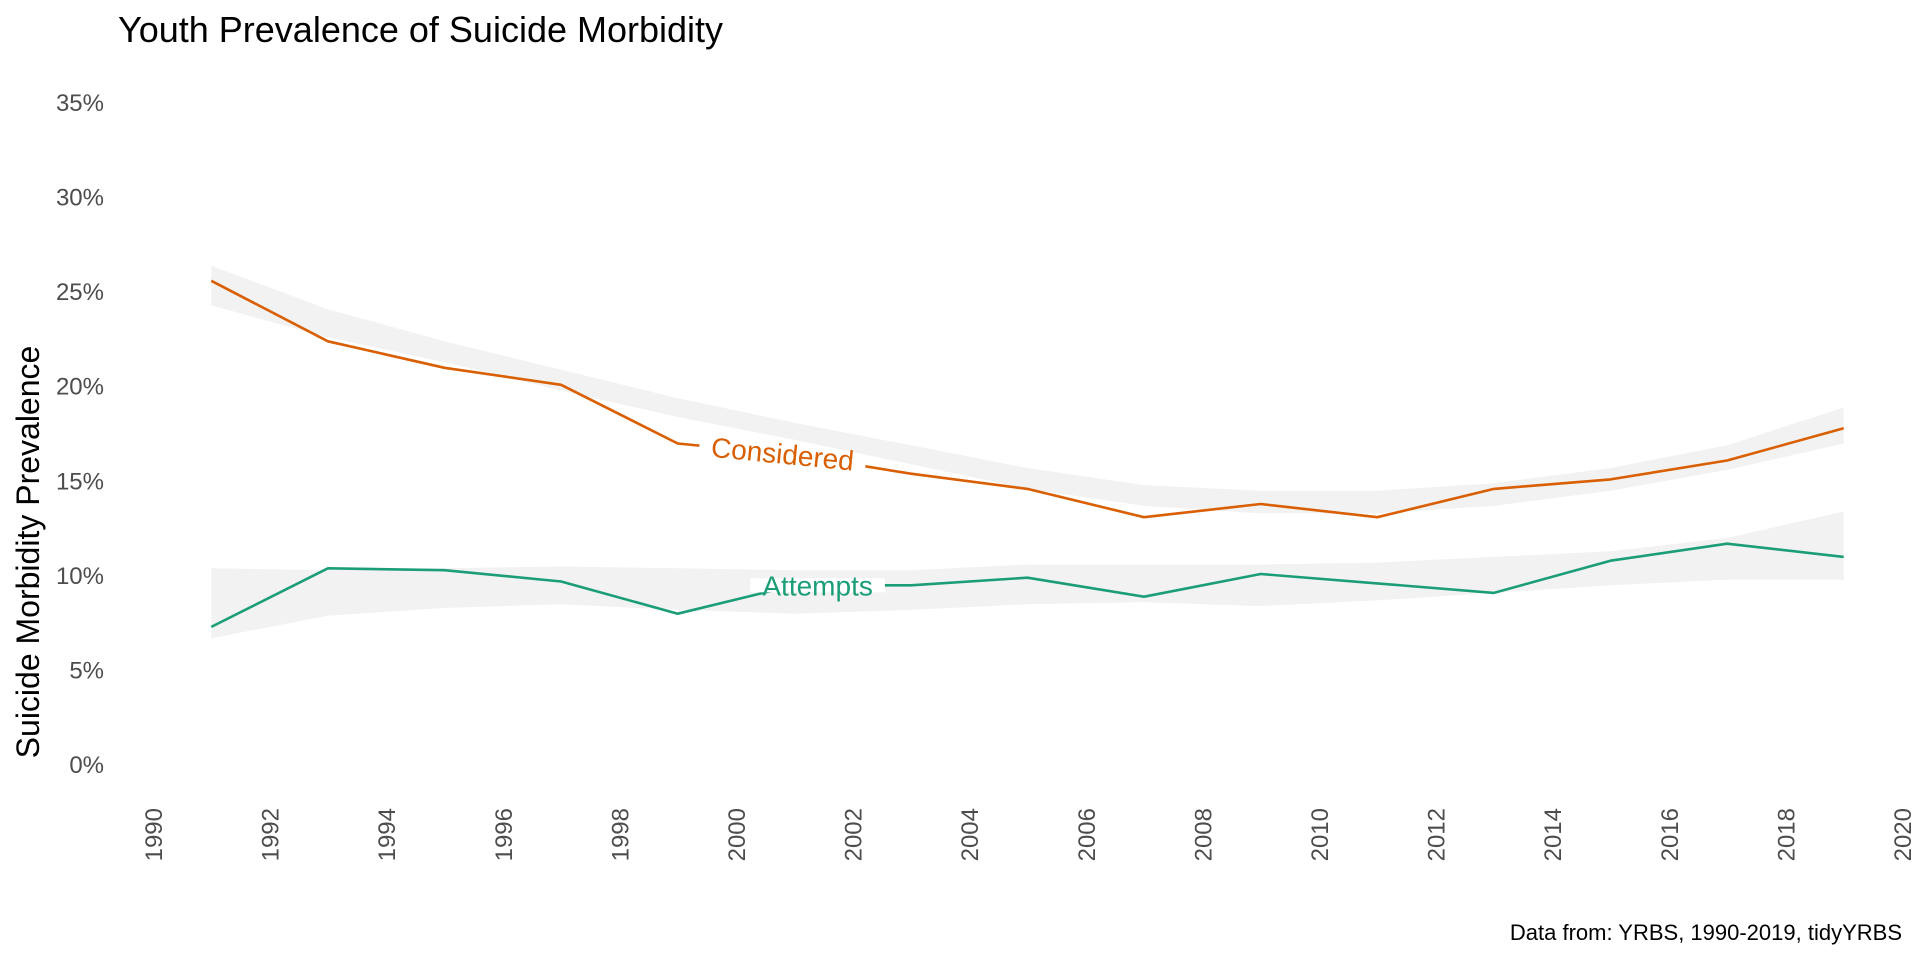 This screenshot has height=960, width=1920. Describe the element at coordinates (737, 834) in the screenshot. I see `x-tick-label: 2000` at that location.